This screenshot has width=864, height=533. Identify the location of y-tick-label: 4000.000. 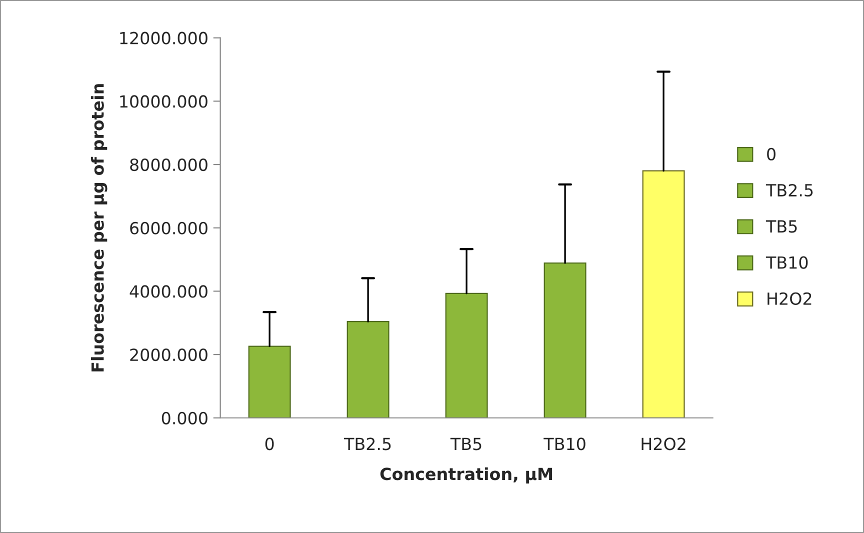
(169, 291).